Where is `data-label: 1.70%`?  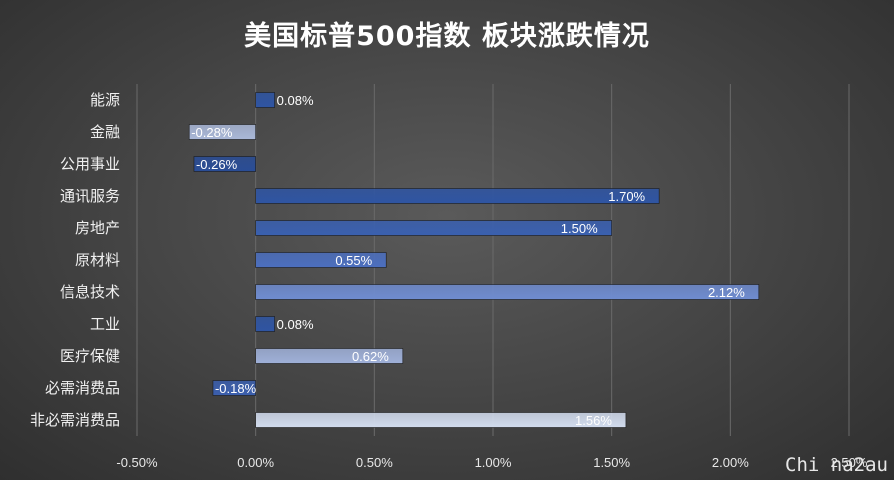
data-label: 1.70% is located at coordinates (626, 196).